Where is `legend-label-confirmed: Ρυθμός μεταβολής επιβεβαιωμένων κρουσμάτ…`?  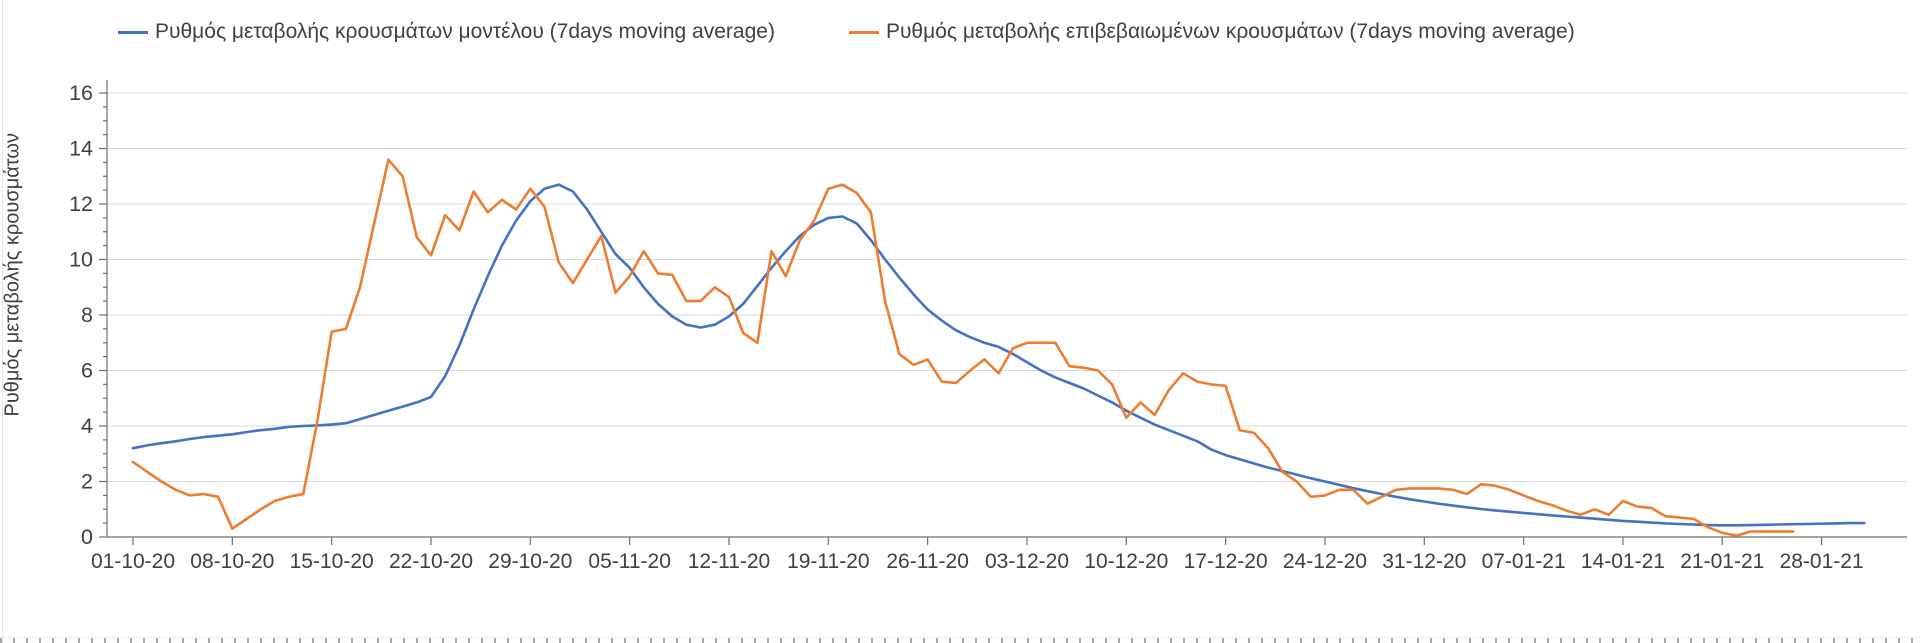
legend-label-confirmed: Ρυθμός μεταβολής επιβεβαιωμένων κρουσμάτ… is located at coordinates (1230, 31).